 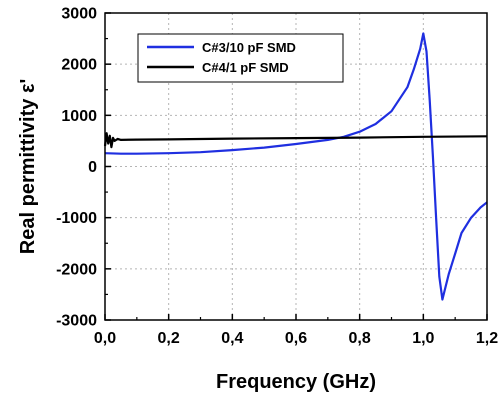 What do you see at coordinates (232, 338) in the screenshot?
I see `x-tick-label: 0,4` at bounding box center [232, 338].